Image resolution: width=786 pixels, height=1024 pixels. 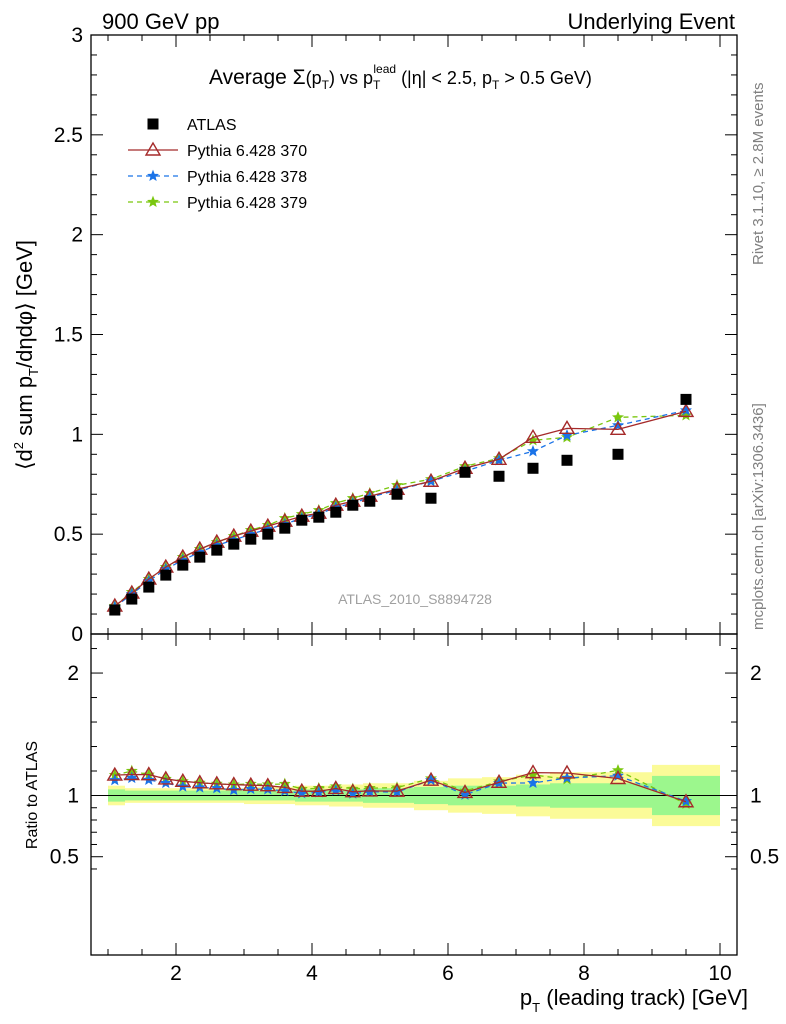 I want to click on legend-label: ATLAS, so click(x=212, y=125).